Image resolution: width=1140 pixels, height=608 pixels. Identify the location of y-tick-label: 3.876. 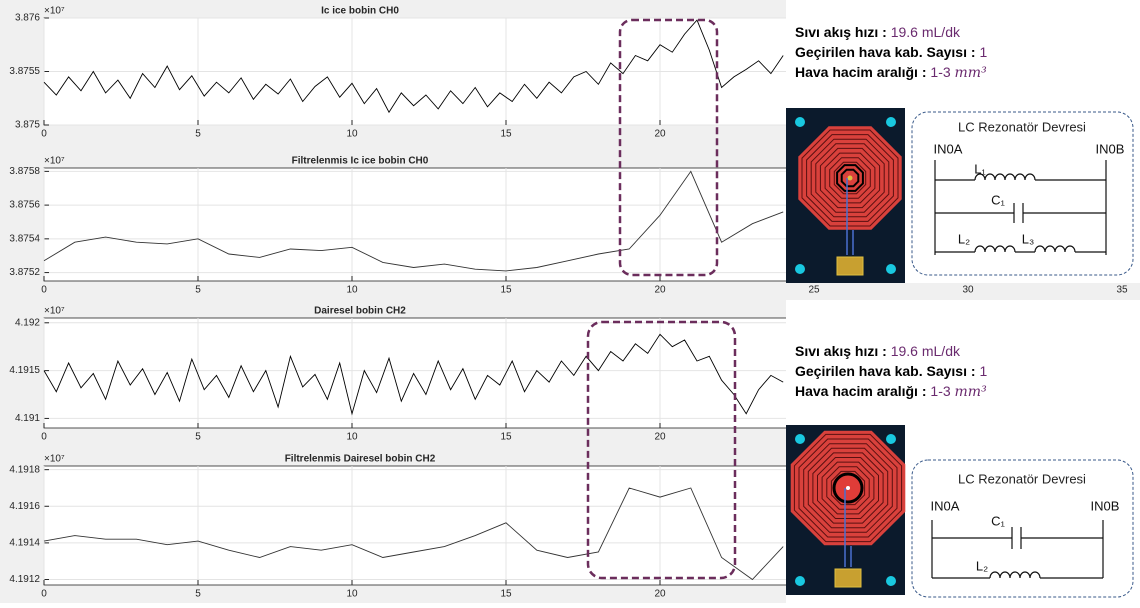
(27, 18).